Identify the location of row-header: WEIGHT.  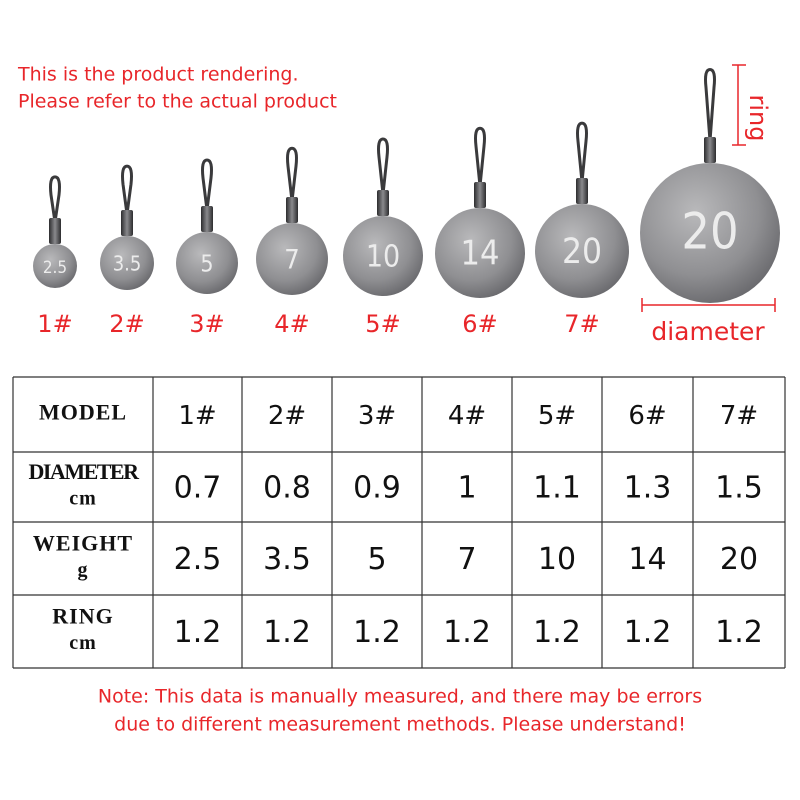
(83, 543).